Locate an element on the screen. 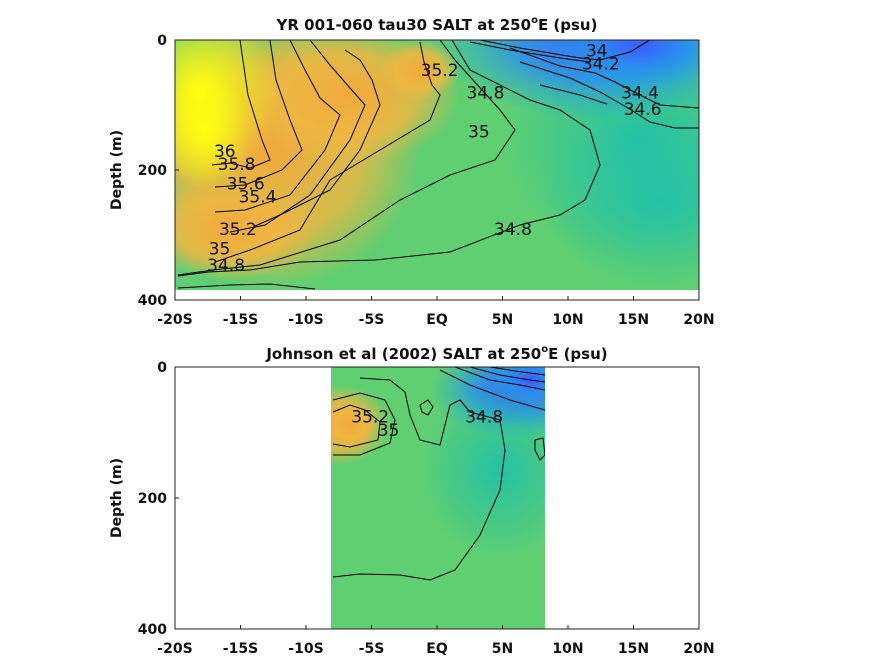 The image size is (875, 656). bottom-x-tick-label: -15S is located at coordinates (240, 648).